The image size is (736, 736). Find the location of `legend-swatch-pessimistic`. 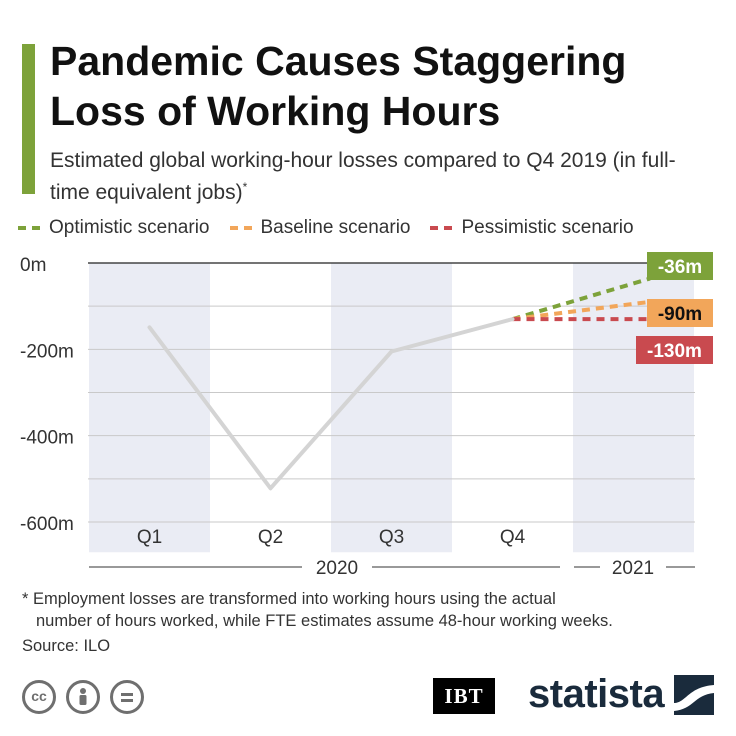

legend-swatch-pessimistic is located at coordinates (441, 228).